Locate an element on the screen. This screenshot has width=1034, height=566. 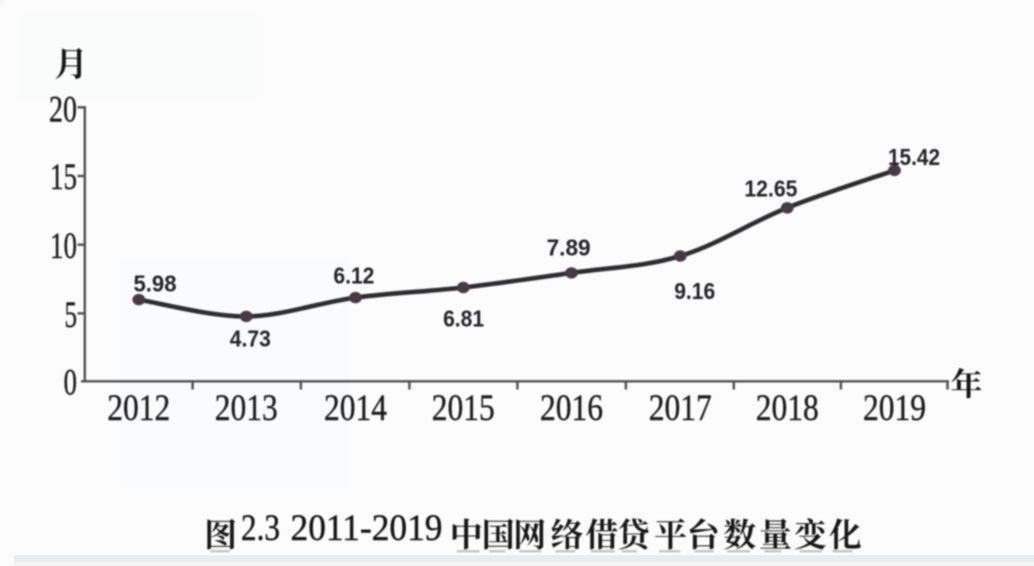
svg-text: 0 is located at coordinates (71, 382).